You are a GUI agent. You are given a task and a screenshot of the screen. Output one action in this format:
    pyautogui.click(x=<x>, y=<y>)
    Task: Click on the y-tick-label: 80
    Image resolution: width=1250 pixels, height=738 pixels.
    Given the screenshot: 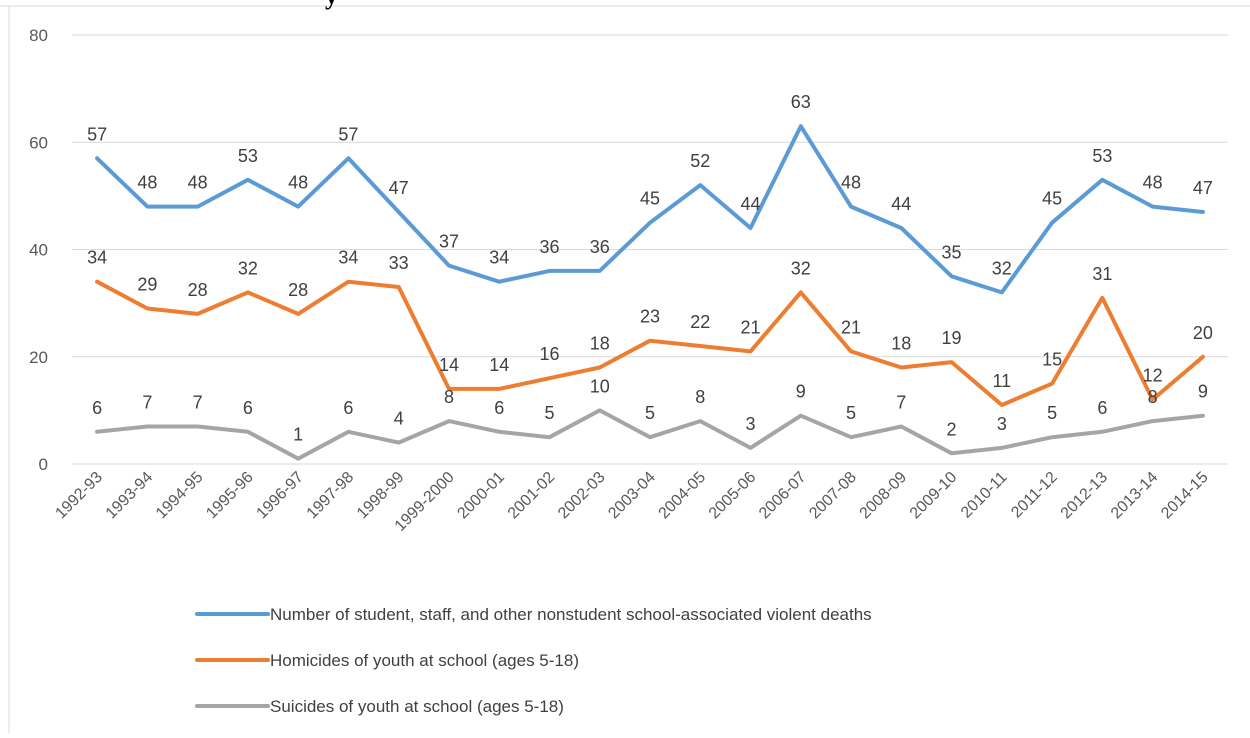 What is the action you would take?
    pyautogui.click(x=38, y=35)
    